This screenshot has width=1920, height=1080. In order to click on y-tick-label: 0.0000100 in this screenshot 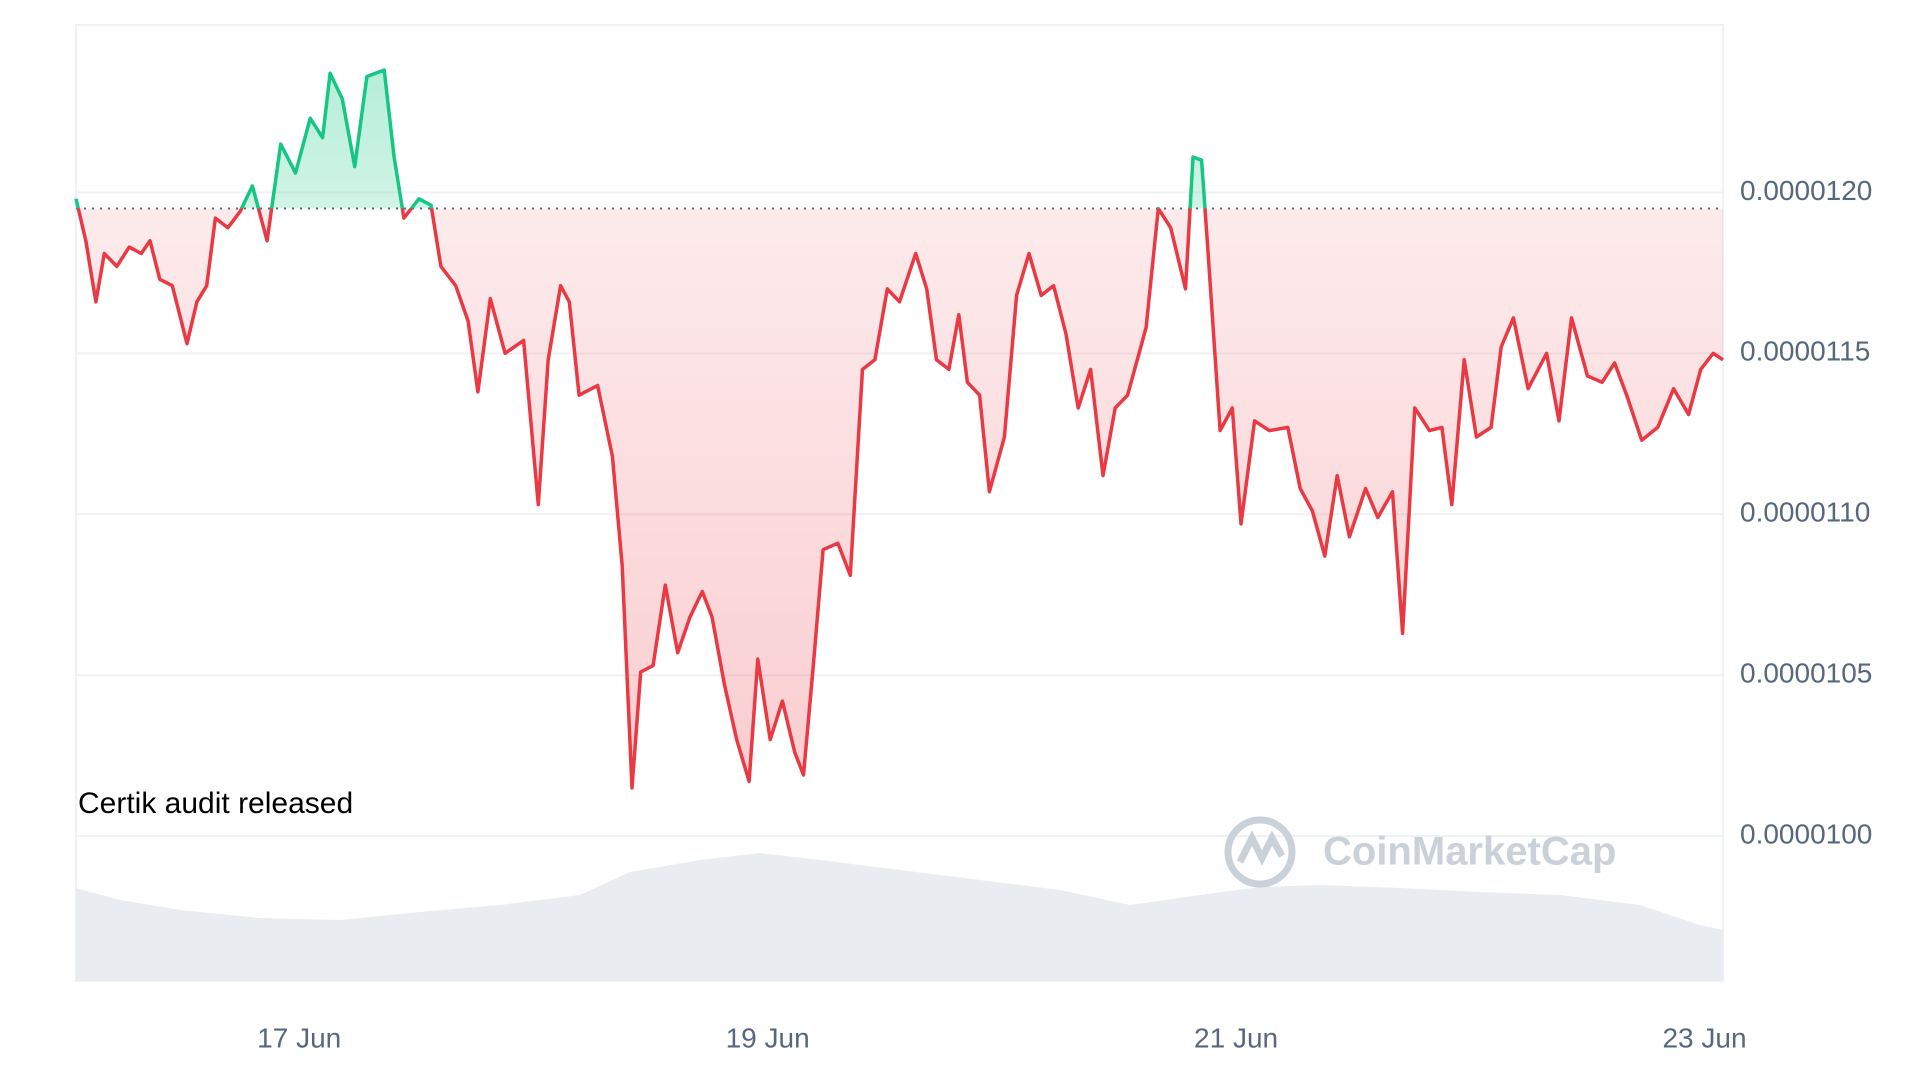, I will do `click(1806, 834)`.